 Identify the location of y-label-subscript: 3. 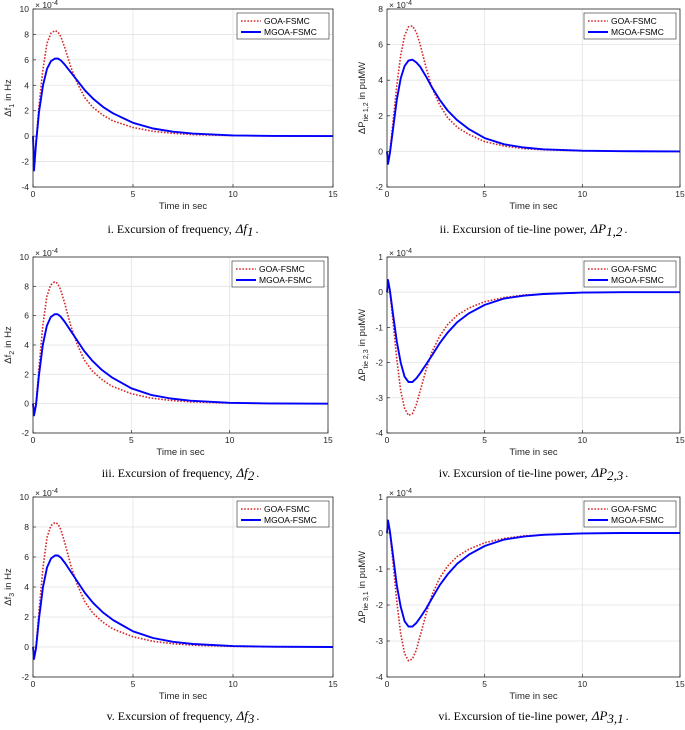
(12, 595).